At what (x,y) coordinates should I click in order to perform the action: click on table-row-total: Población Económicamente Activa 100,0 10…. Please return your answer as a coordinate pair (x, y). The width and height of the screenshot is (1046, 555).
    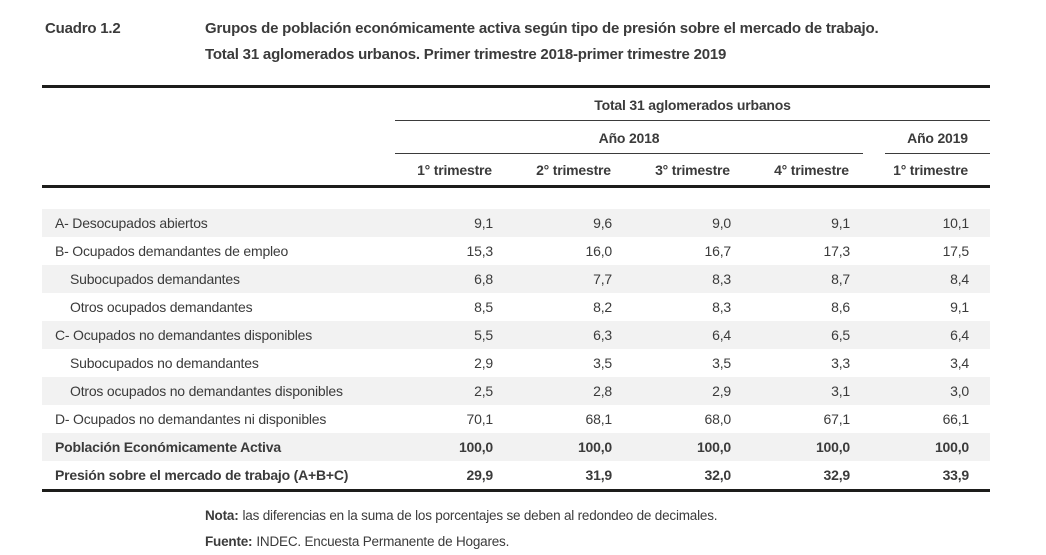
    Looking at the image, I should click on (516, 447).